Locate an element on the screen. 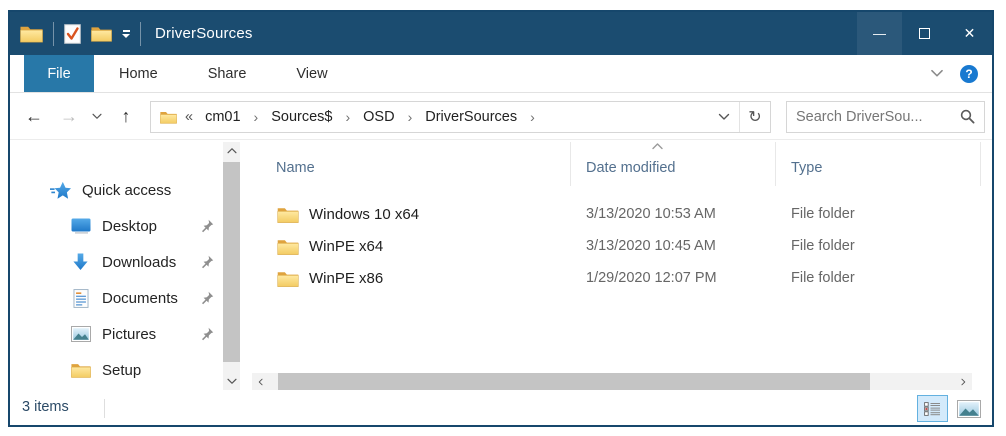  sort-ascending-icon is located at coordinates (657, 146).